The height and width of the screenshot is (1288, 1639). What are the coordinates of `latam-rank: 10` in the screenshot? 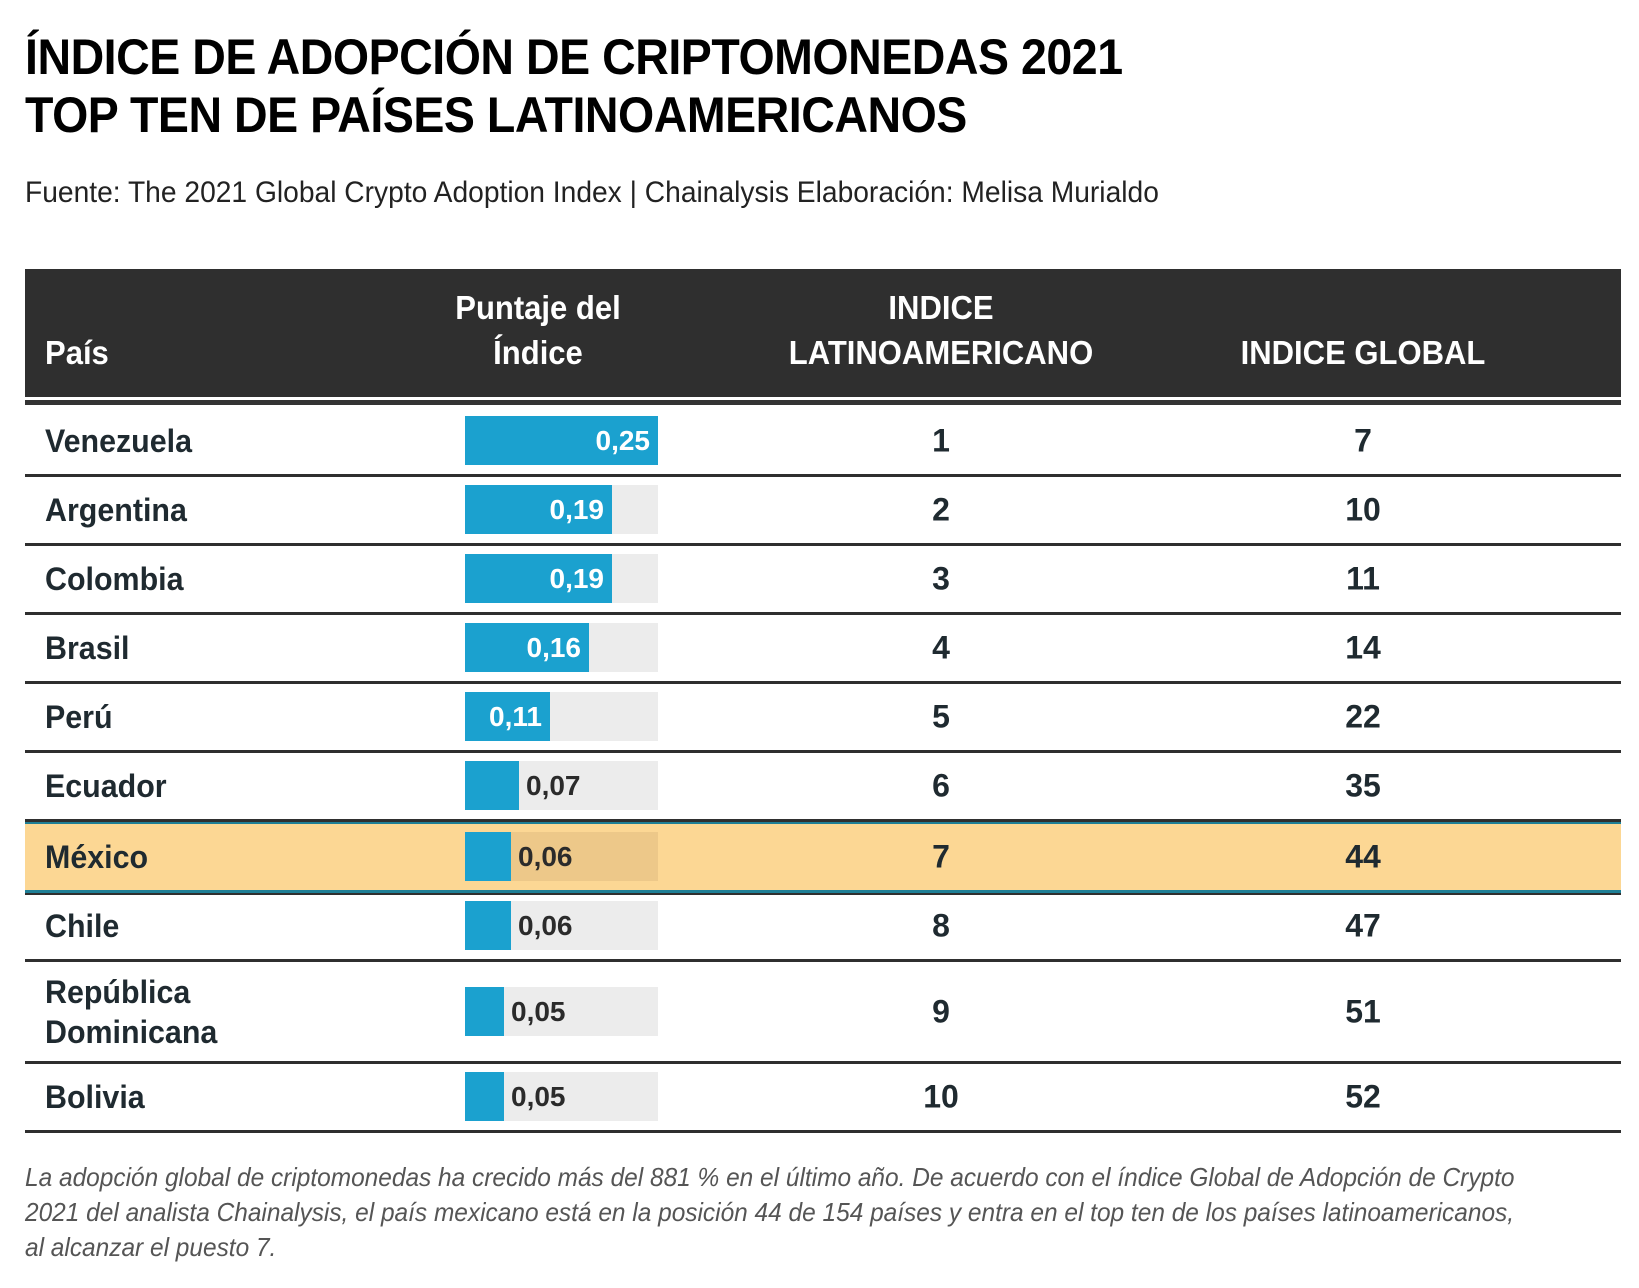 It's located at (941, 1096).